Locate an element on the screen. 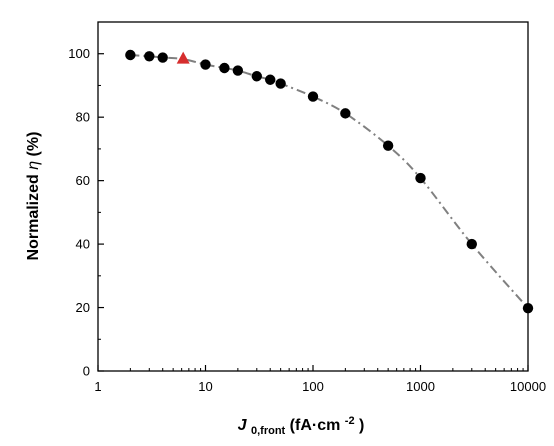 The height and width of the screenshot is (446, 554). y-axis-title-suffix: (%) is located at coordinates (33, 144).